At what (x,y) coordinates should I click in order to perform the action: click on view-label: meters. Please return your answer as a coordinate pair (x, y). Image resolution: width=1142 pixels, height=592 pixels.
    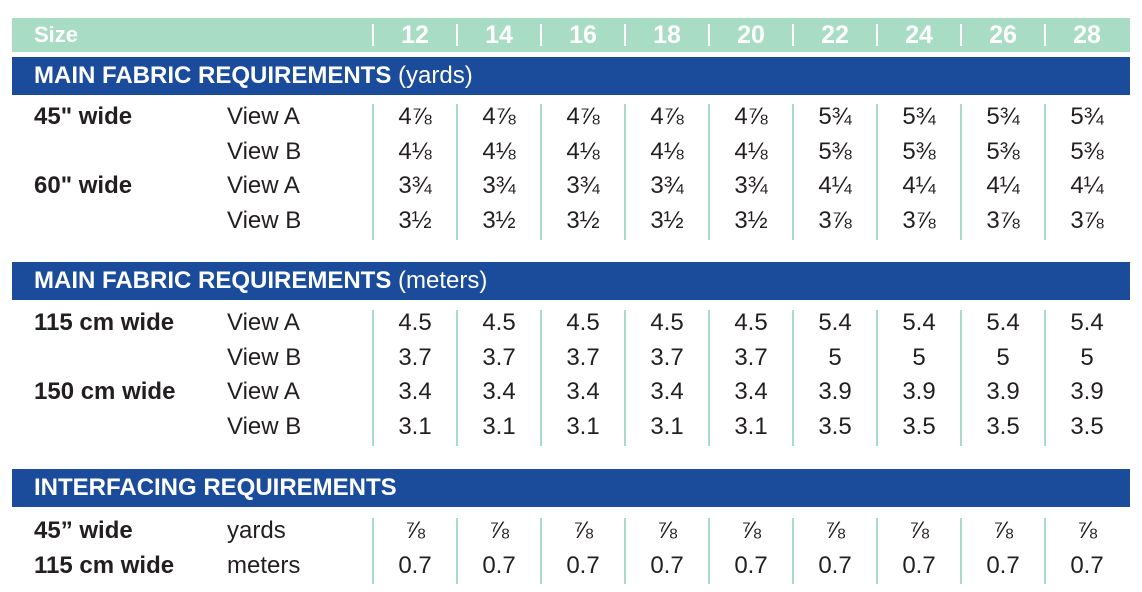
    Looking at the image, I should click on (264, 565).